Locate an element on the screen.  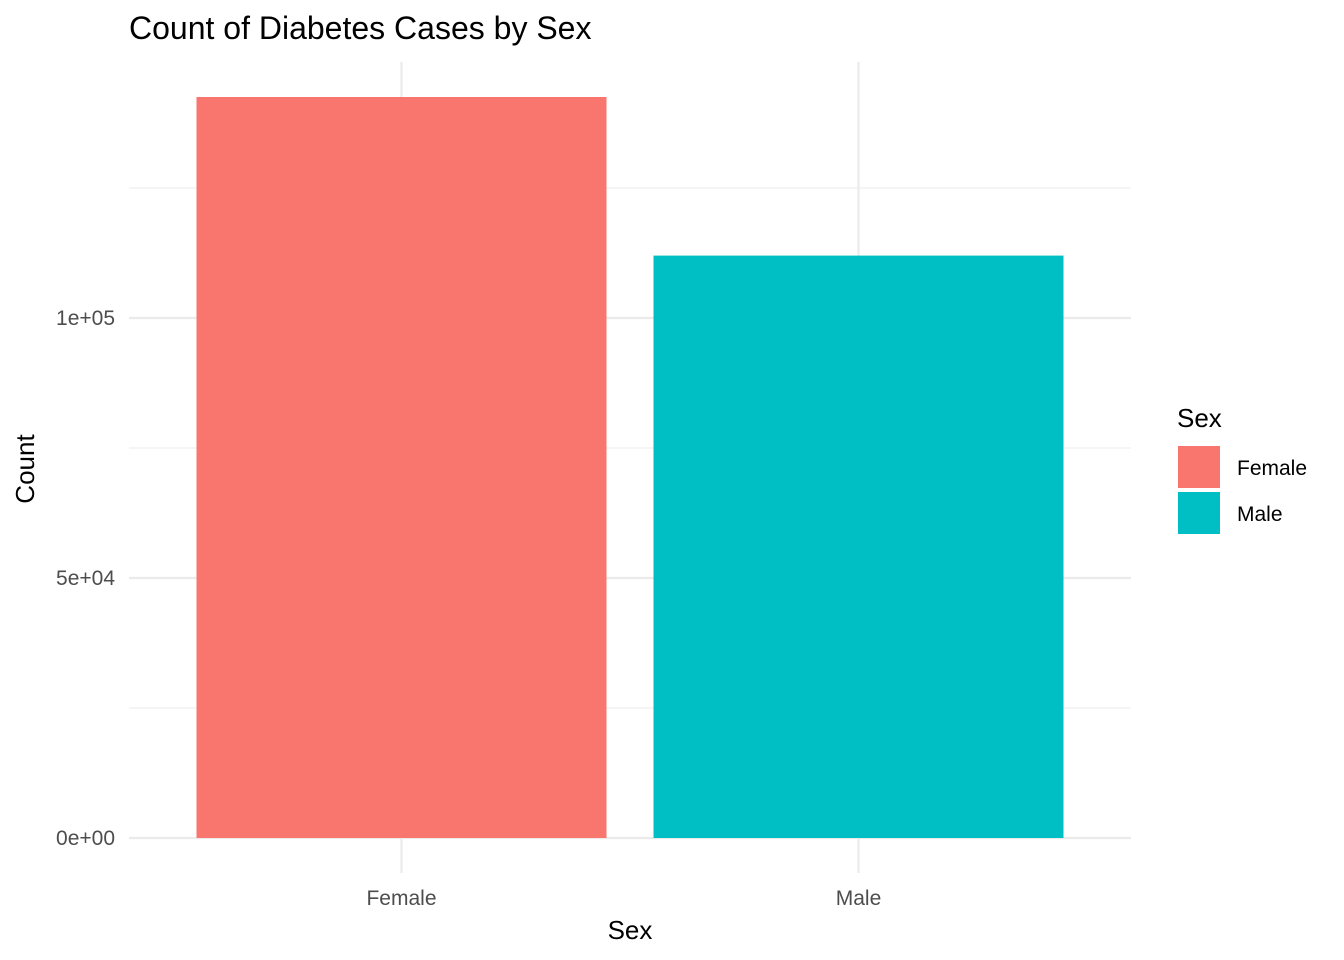
legend-key-female is located at coordinates (1199, 467).